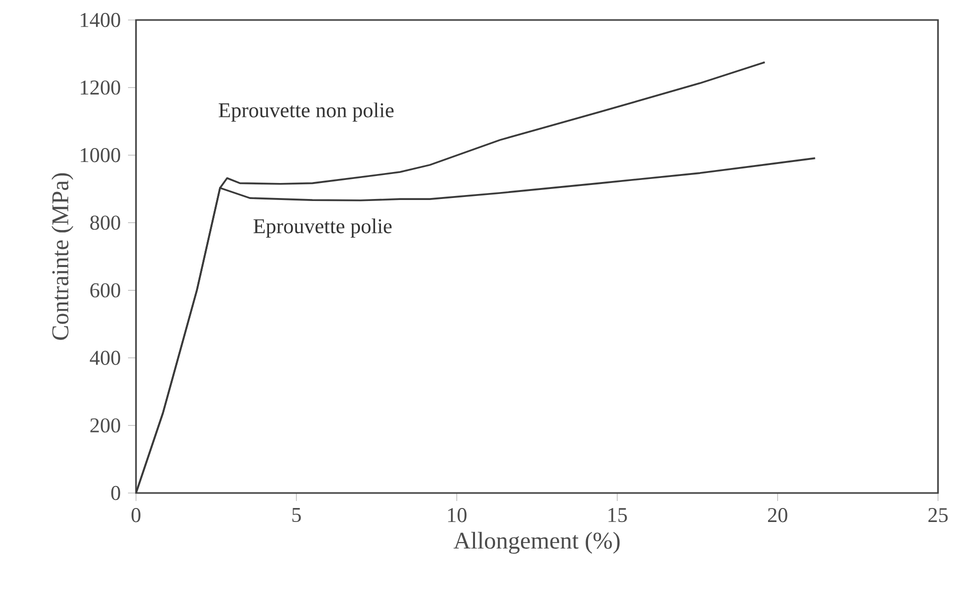 This screenshot has width=957, height=591. What do you see at coordinates (105, 425) in the screenshot?
I see `y-tick-label: 200` at bounding box center [105, 425].